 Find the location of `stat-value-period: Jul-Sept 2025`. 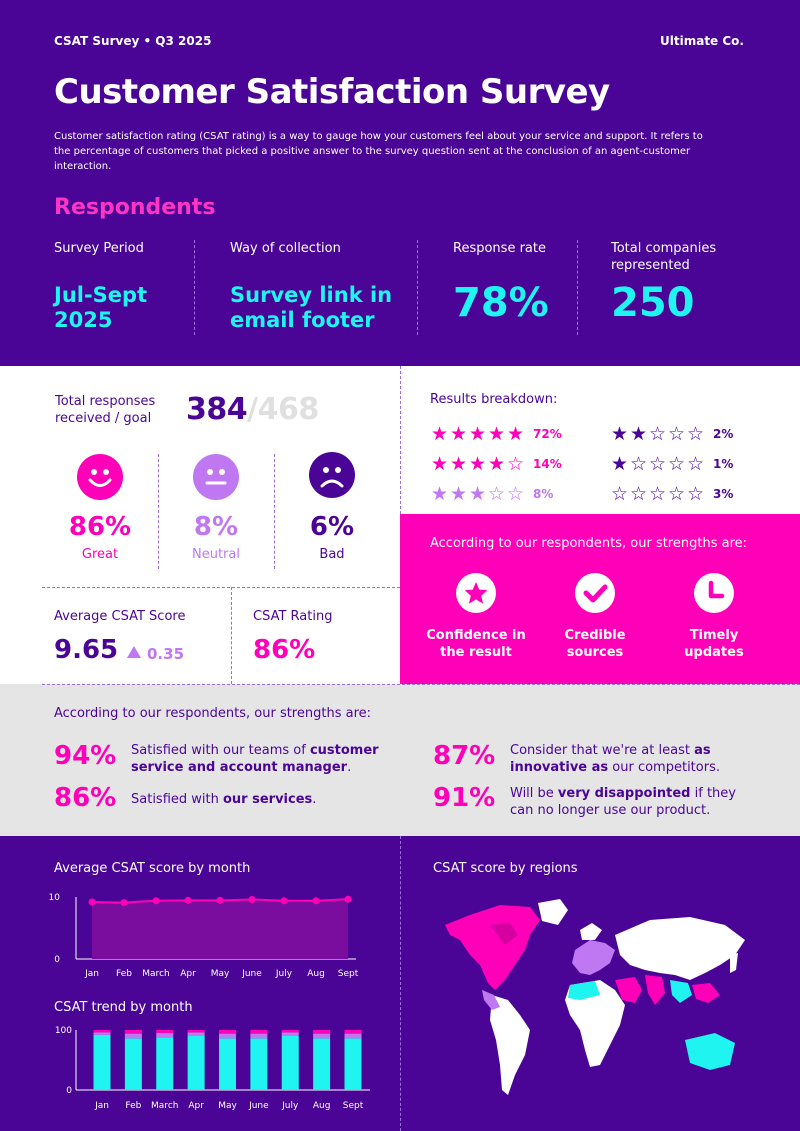

stat-value-period: Jul-Sept 2025 is located at coordinates (101, 307).